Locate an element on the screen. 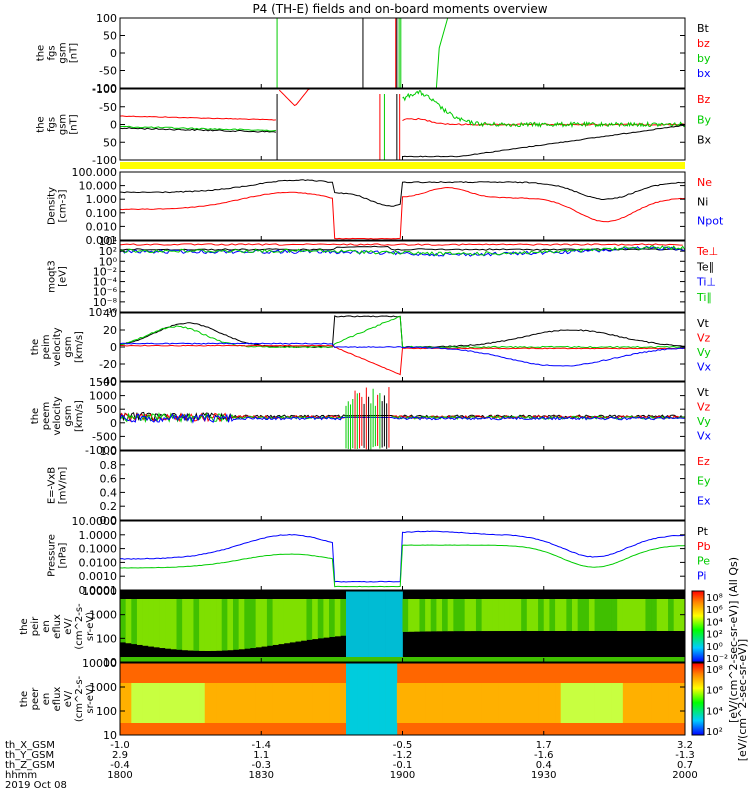 This screenshot has width=750, height=804. colorbar-tick-label: 10⁶ is located at coordinates (714, 691).